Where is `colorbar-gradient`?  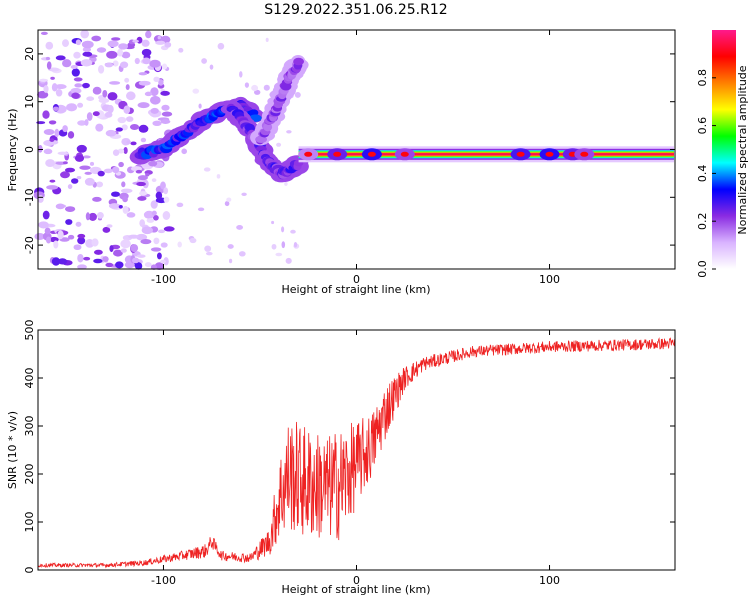 colorbar-gradient is located at coordinates (724, 149).